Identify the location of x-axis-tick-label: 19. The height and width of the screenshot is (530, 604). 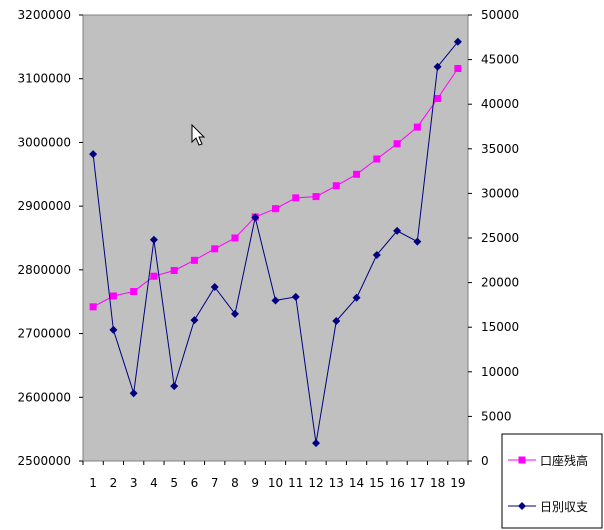
(457, 483).